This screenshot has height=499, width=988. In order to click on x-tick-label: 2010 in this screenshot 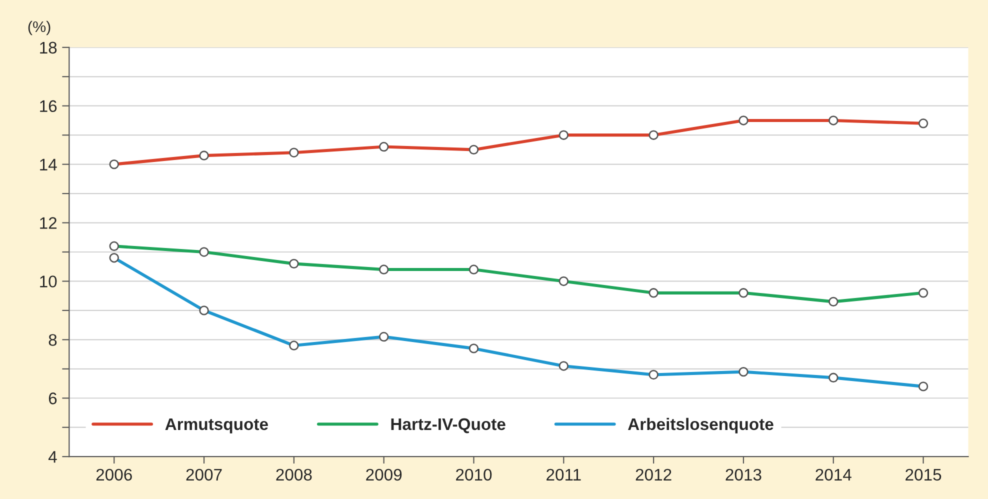, I will do `click(474, 474)`.